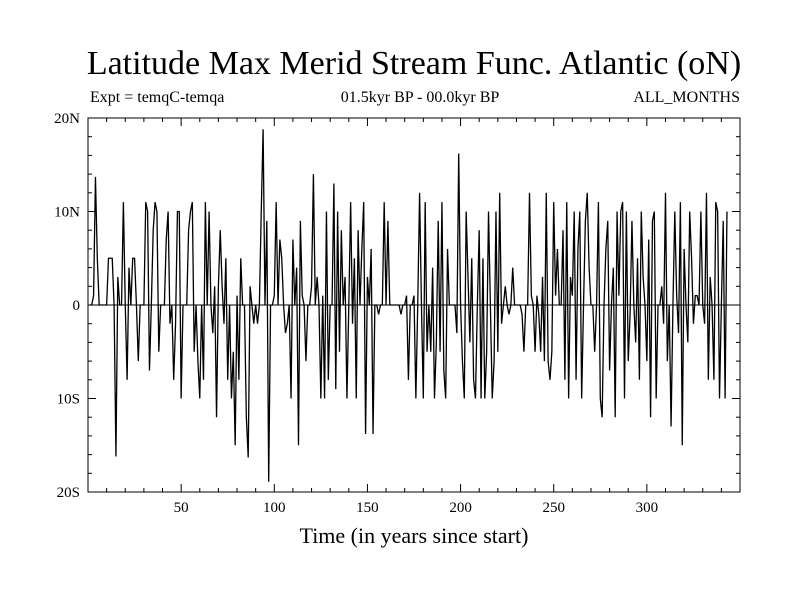 This screenshot has width=800, height=600. I want to click on x-tick-label: 50, so click(181, 508).